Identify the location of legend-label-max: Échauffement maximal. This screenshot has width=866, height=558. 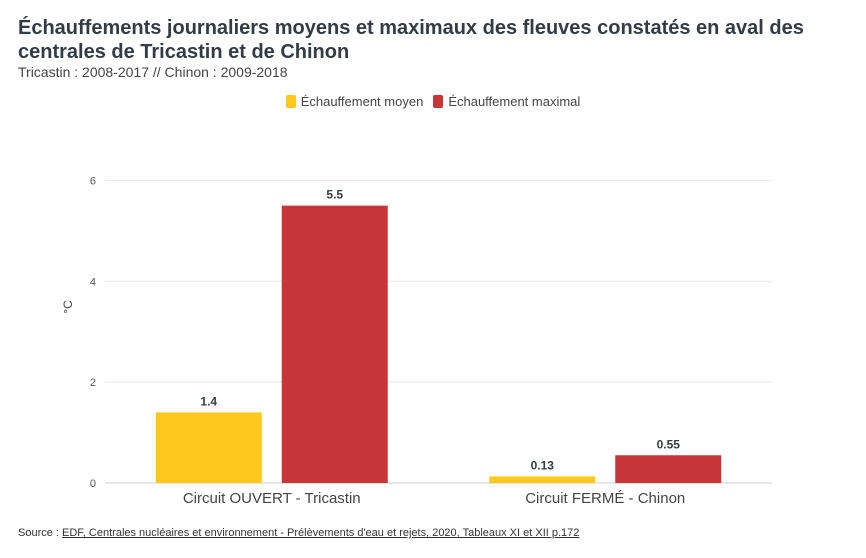
(514, 101).